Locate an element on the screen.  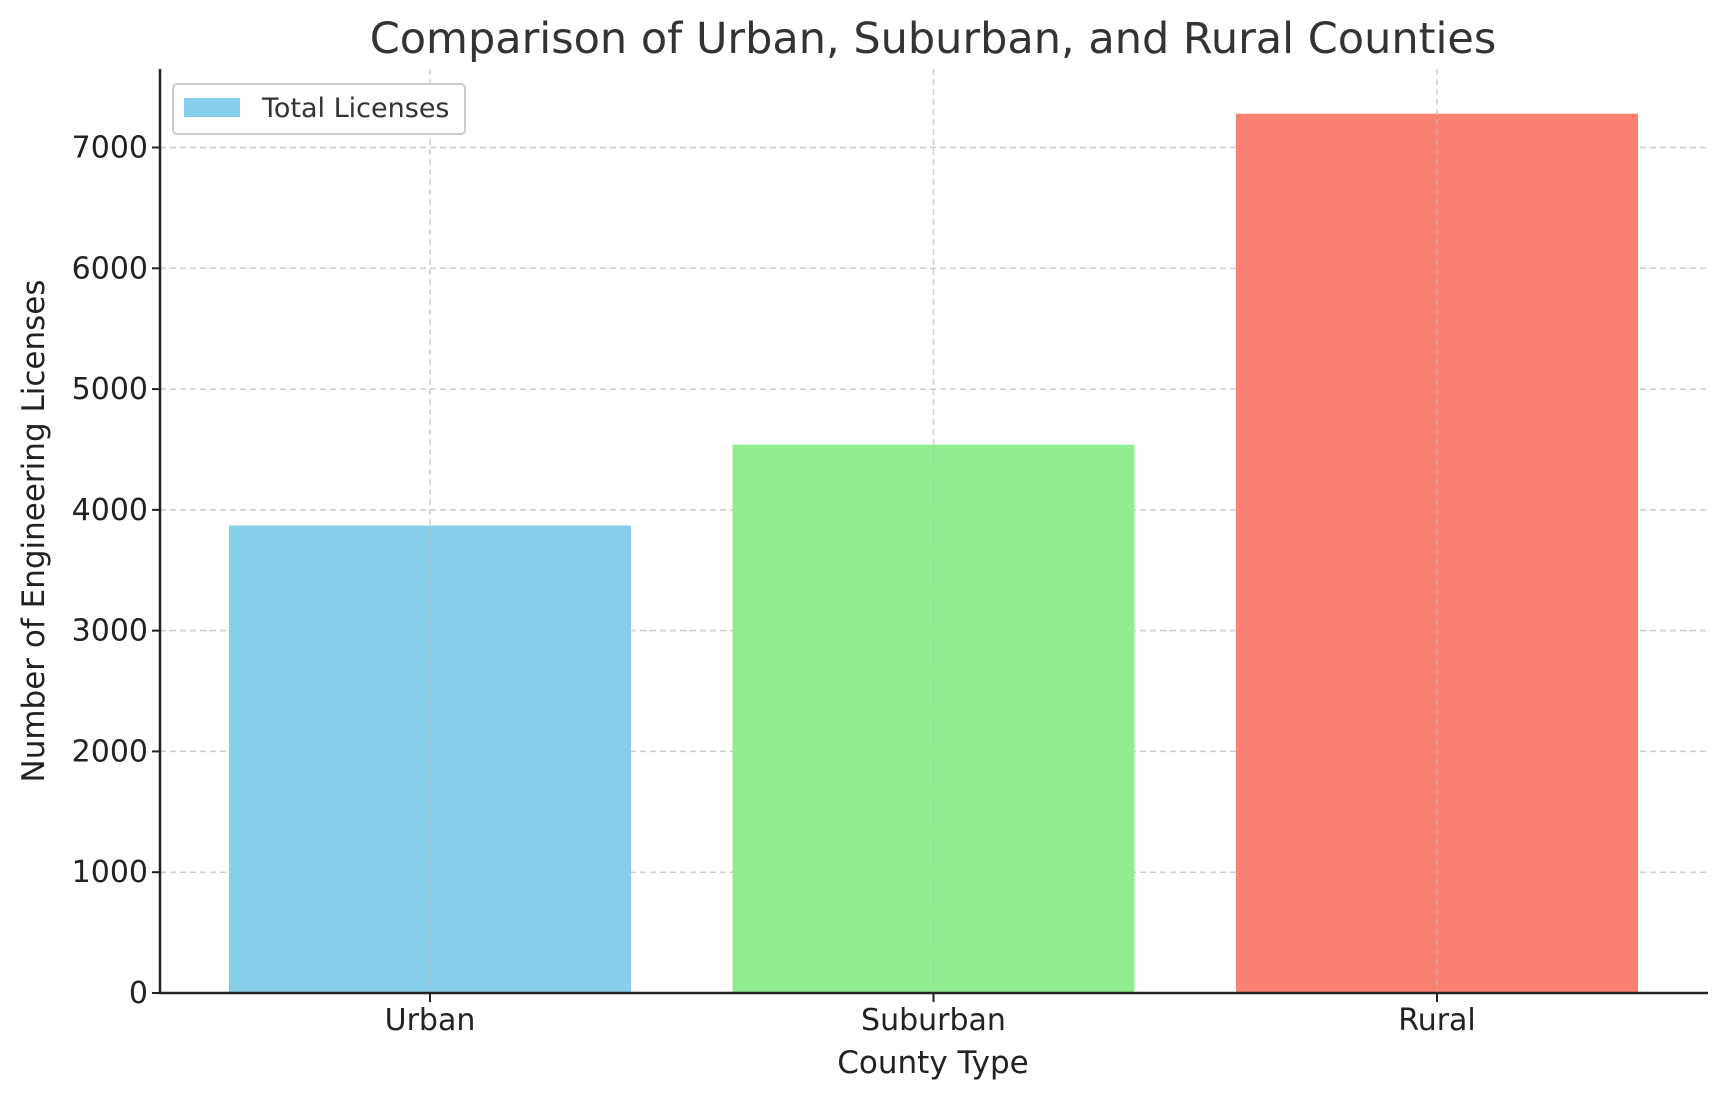
y-tick-label: 1000 is located at coordinates (110, 872).